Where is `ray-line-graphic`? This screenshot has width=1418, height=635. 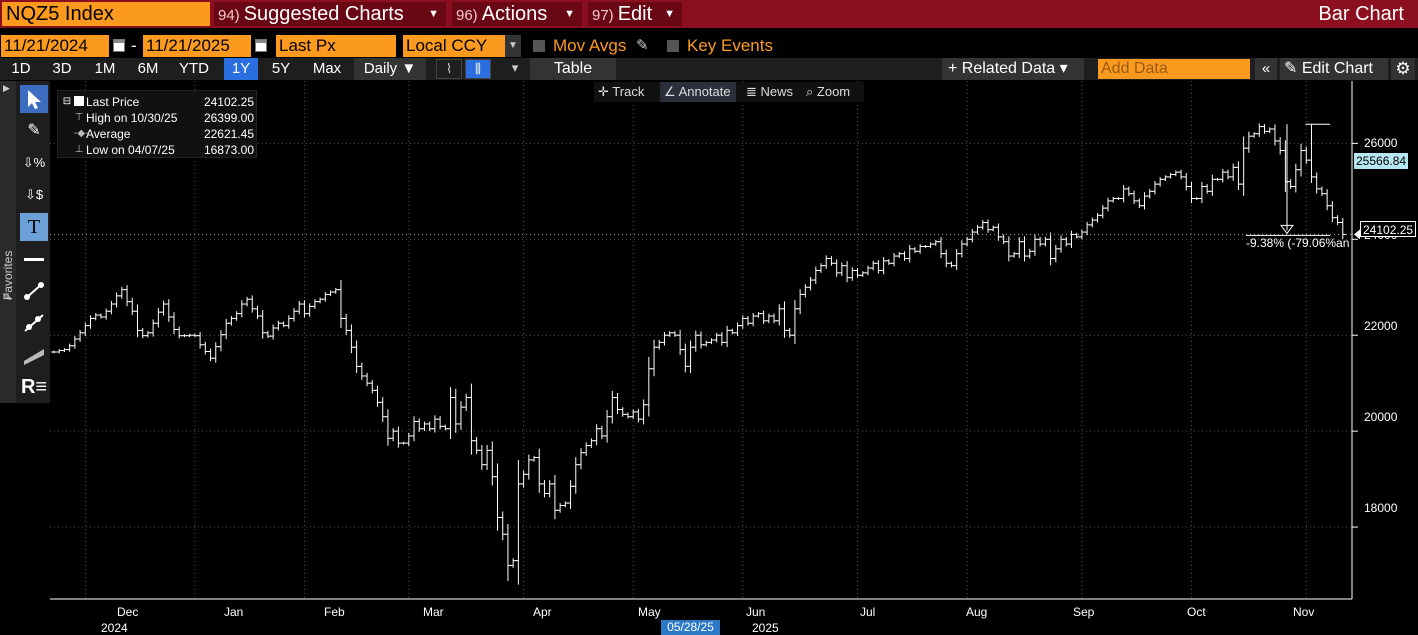
ray-line-graphic is located at coordinates (34, 323).